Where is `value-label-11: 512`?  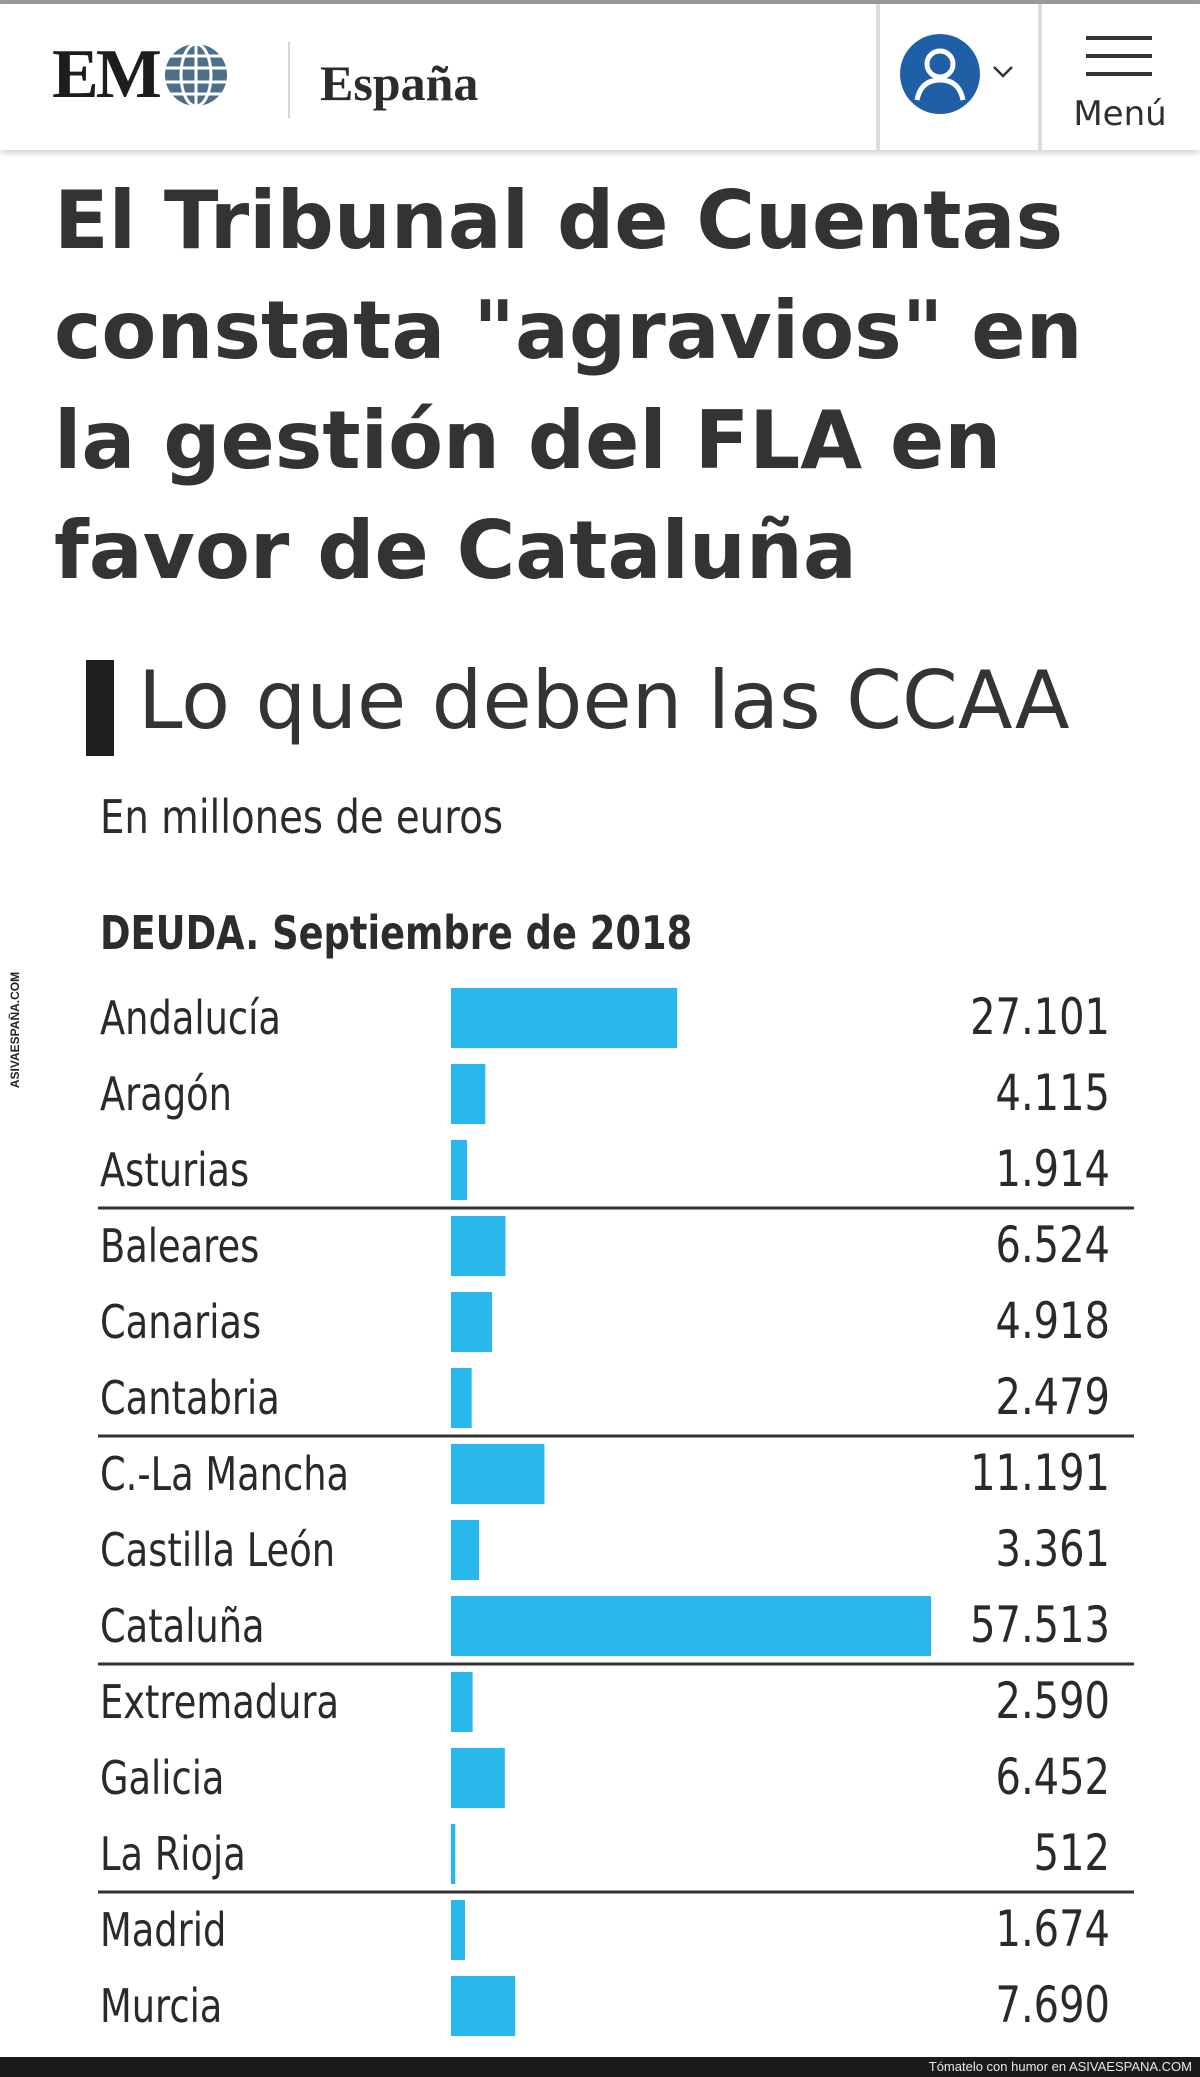
value-label-11: 512 is located at coordinates (1072, 1853).